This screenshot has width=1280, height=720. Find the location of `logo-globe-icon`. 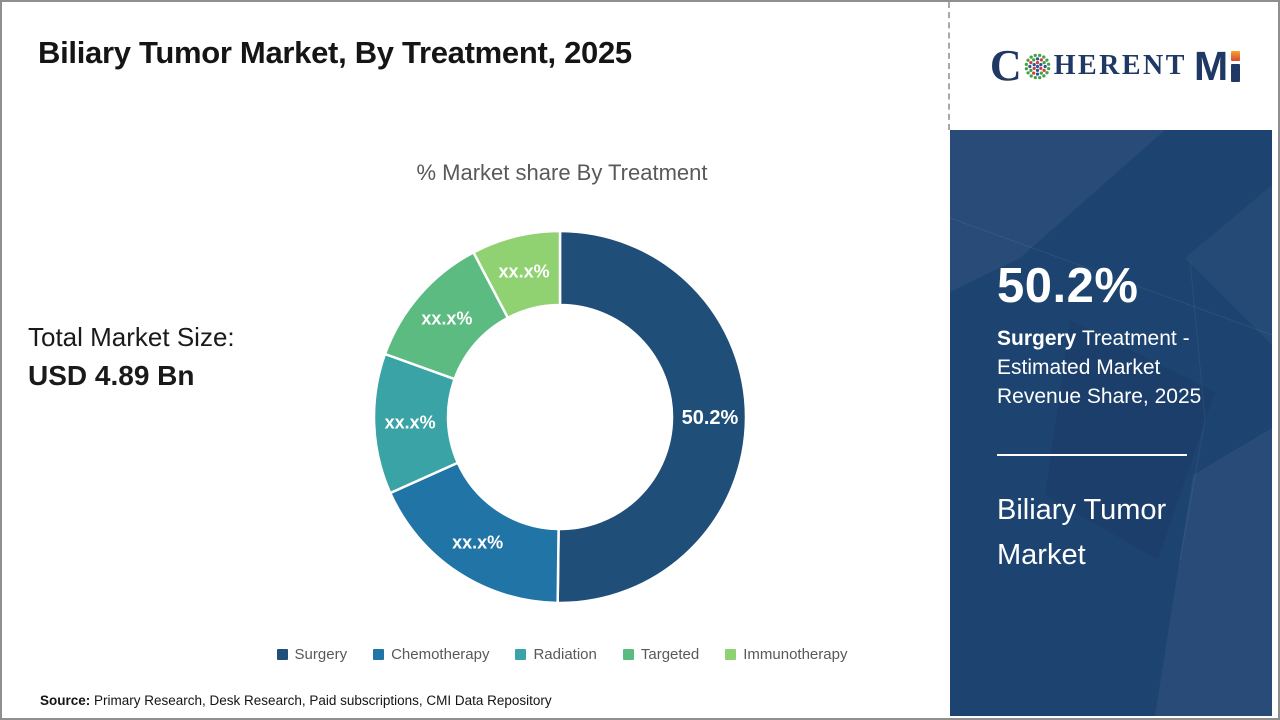

logo-globe-icon is located at coordinates (1037, 66).